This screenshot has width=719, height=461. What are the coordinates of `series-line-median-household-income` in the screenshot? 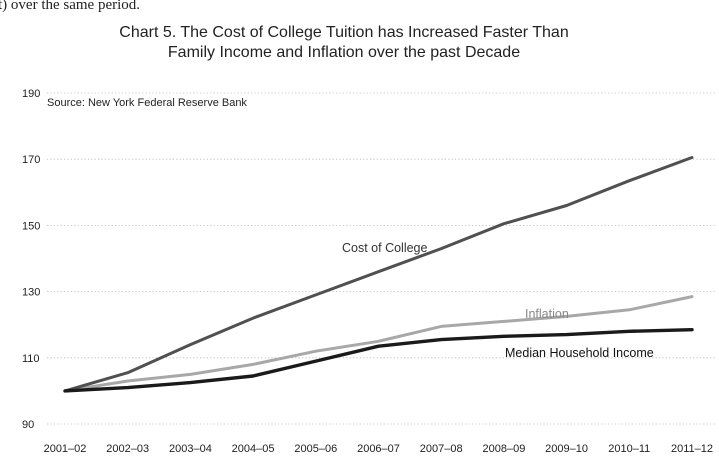 It's located at (378, 360).